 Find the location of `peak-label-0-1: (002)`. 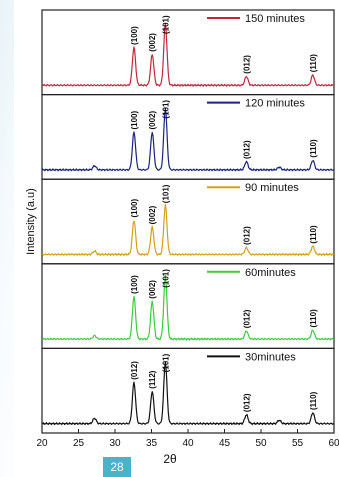

peak-label-0-1: (002) is located at coordinates (152, 42).